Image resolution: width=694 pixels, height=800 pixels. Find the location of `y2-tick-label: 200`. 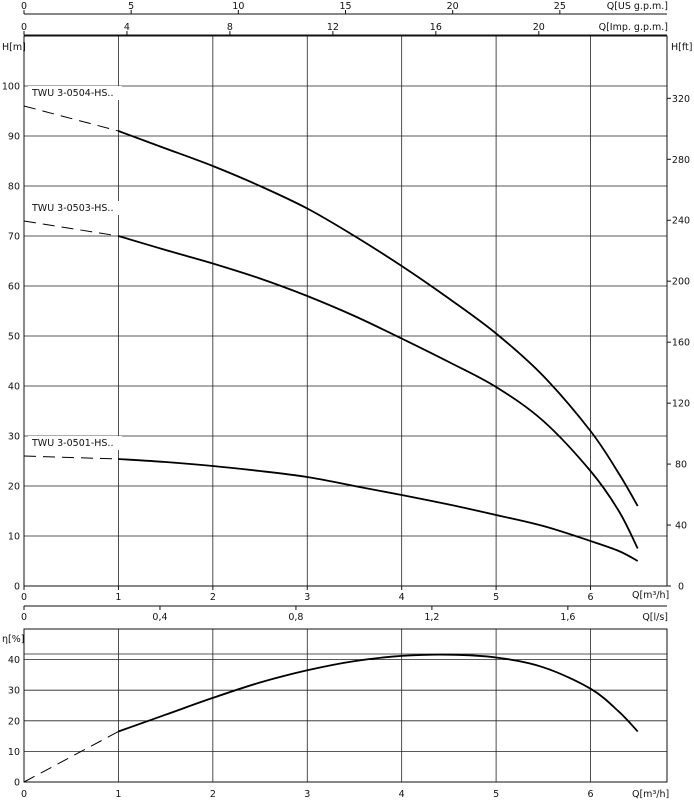

y2-tick-label: 200 is located at coordinates (681, 282).